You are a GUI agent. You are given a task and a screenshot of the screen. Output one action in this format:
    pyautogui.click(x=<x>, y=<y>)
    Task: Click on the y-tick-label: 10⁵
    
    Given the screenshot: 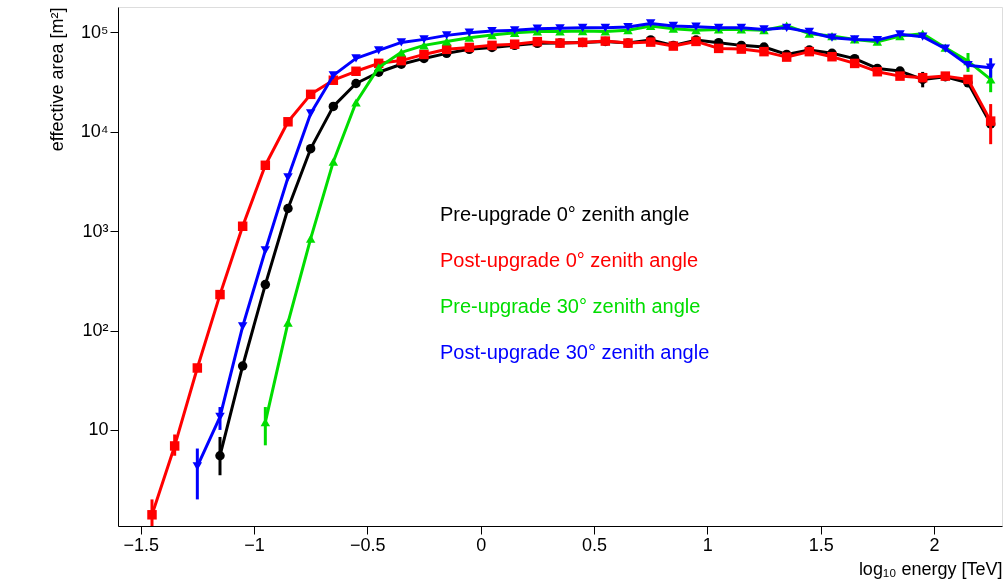 What is the action you would take?
    pyautogui.click(x=95, y=31)
    